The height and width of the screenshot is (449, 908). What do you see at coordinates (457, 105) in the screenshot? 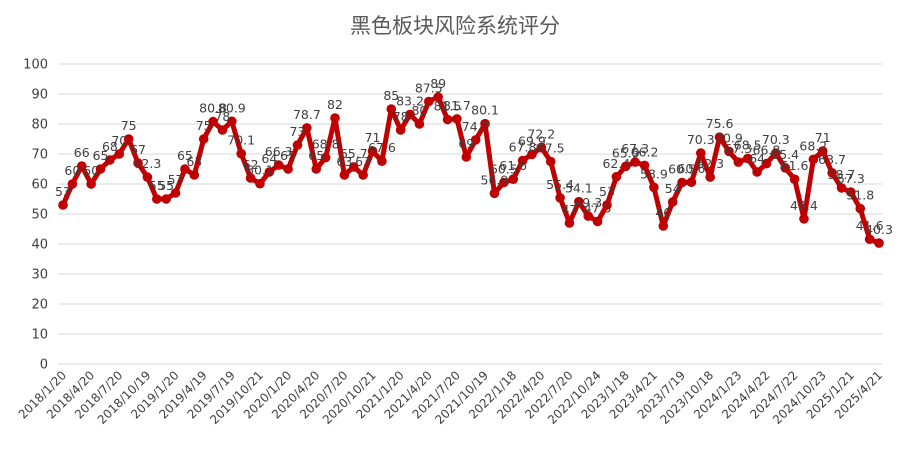
I see `data-label: 81.7` at bounding box center [457, 105].